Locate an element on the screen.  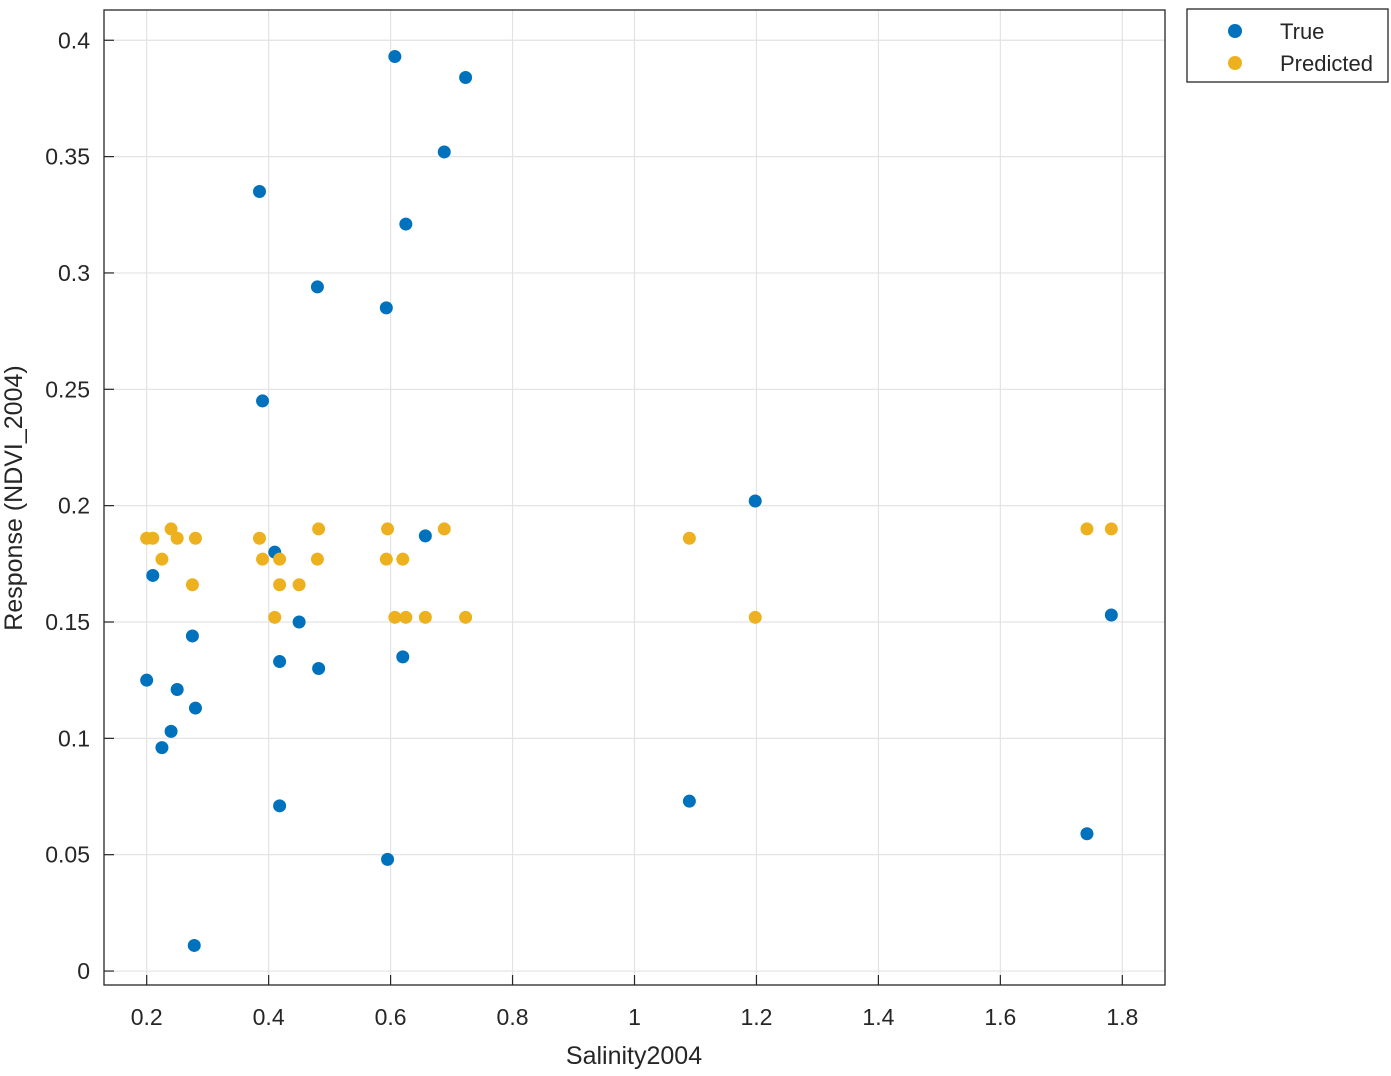
legend-box is located at coordinates (1287, 45).